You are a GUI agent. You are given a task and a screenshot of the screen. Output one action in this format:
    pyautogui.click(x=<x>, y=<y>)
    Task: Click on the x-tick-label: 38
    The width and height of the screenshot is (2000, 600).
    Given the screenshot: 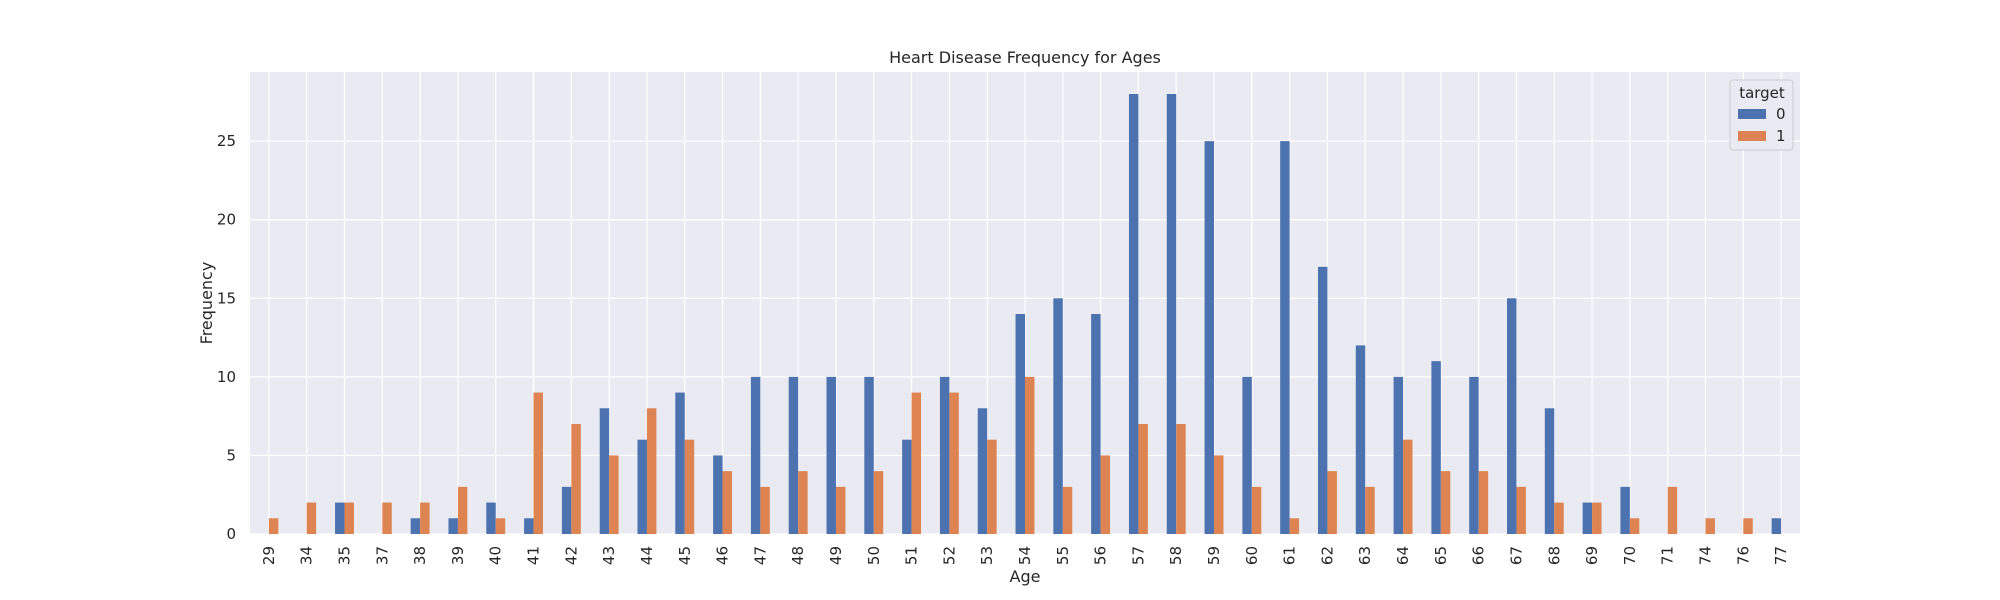 What is the action you would take?
    pyautogui.click(x=420, y=555)
    